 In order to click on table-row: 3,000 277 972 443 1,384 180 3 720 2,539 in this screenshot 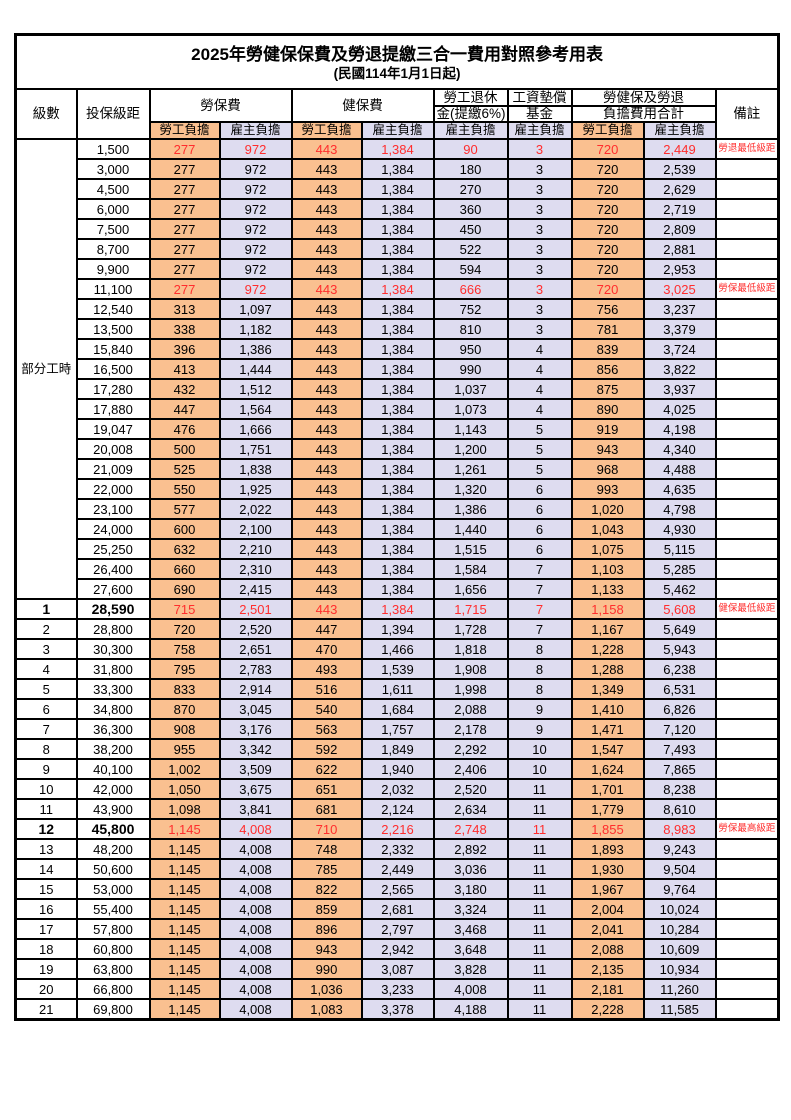, I will do `click(398, 169)`.